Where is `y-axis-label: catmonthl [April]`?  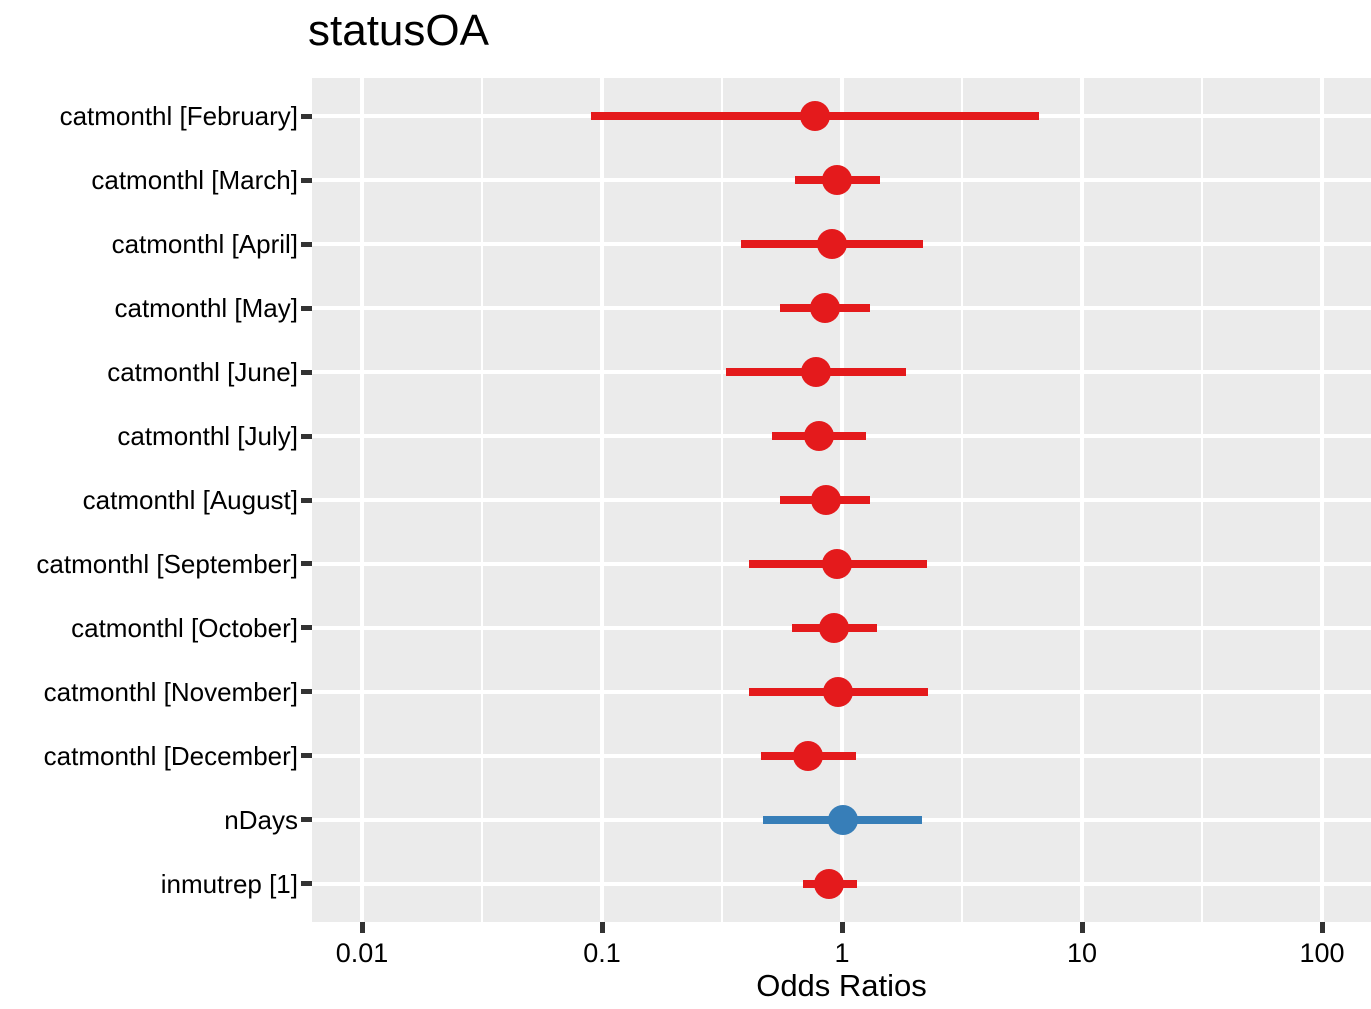
y-axis-label: catmonthl [April] is located at coordinates (204, 244).